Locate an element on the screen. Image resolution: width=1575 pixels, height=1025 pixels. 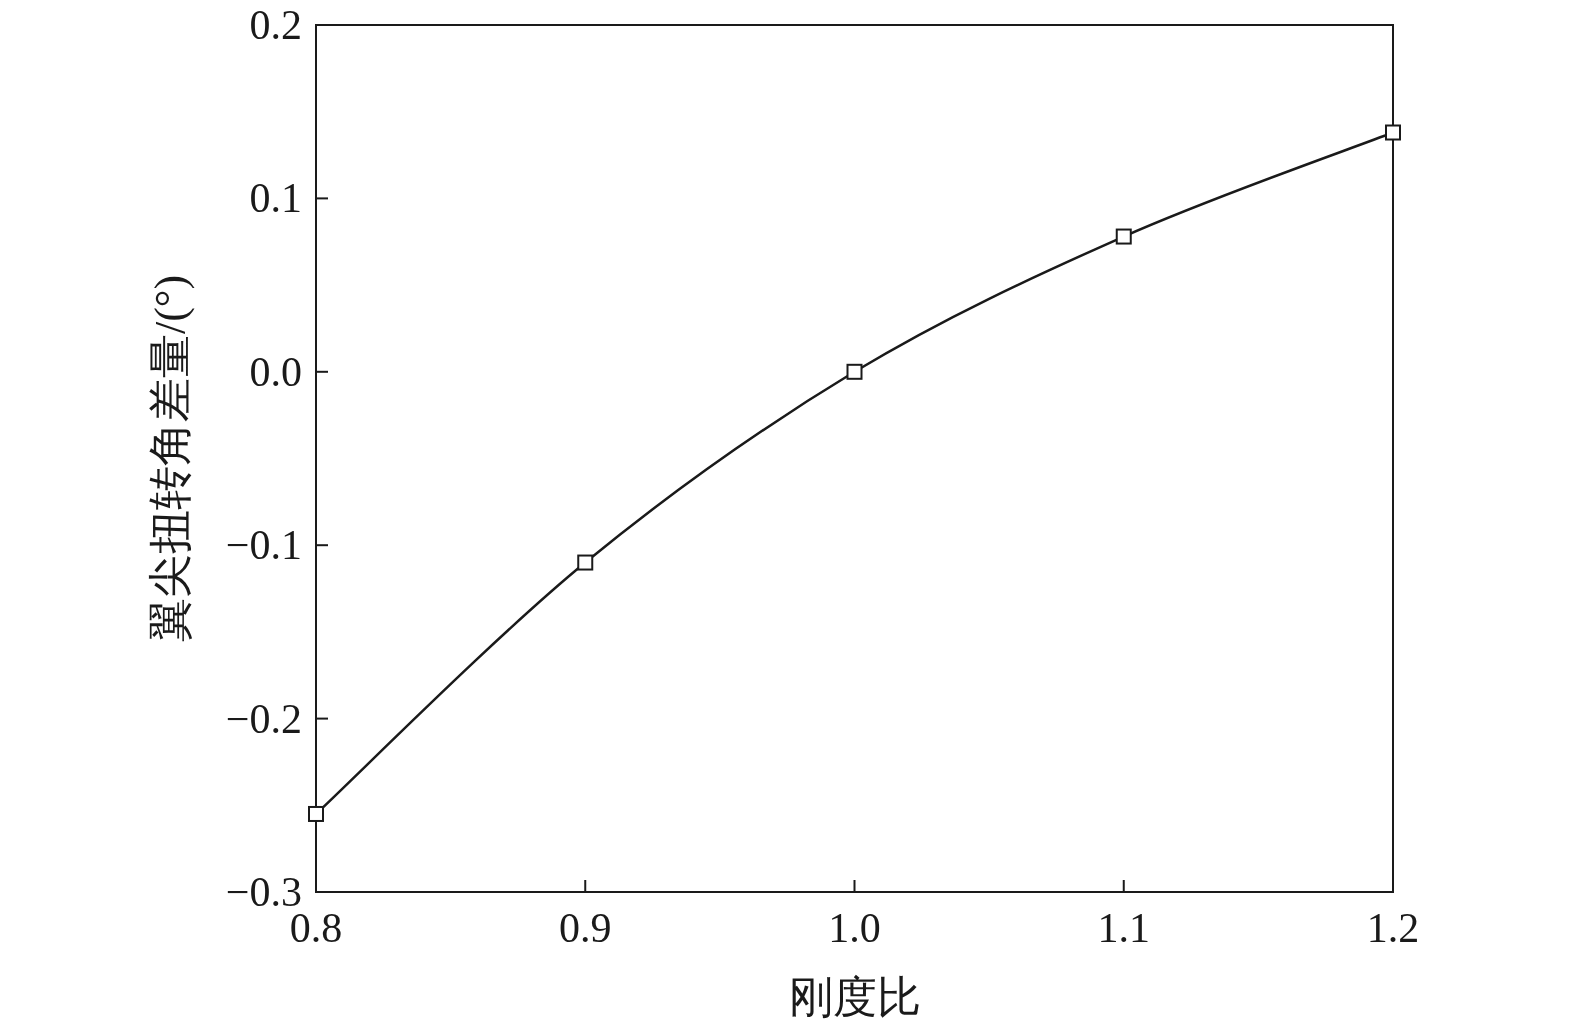
y-axis-title: 翼尖扭转角差量/(°) is located at coordinates (170, 458).